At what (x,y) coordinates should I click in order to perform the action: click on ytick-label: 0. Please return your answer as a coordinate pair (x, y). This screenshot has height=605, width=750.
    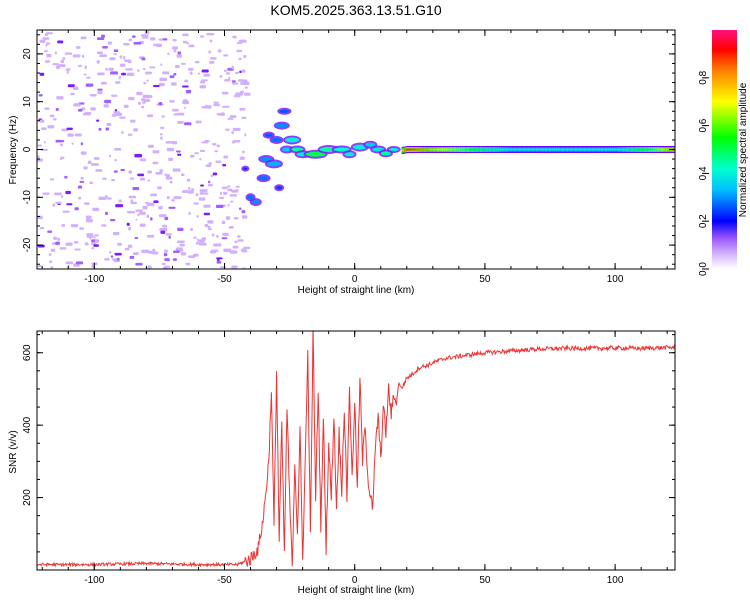
    Looking at the image, I should click on (27, 149).